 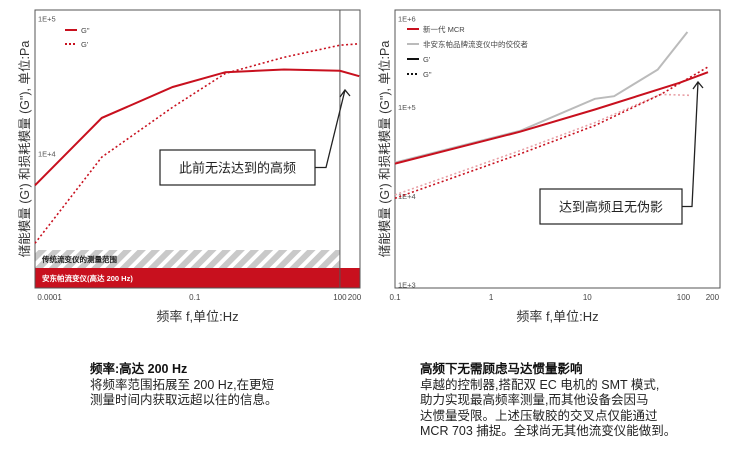 What do you see at coordinates (87, 278) in the screenshot?
I see `anton-paar-range-label: 安东帕流变仪(高达 200 Hz)` at bounding box center [87, 278].